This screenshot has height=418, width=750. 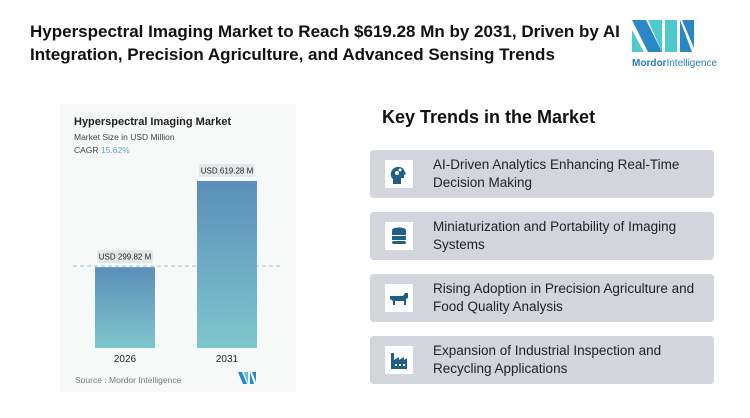 What do you see at coordinates (399, 174) in the screenshot?
I see `ai-head-gears-icon` at bounding box center [399, 174].